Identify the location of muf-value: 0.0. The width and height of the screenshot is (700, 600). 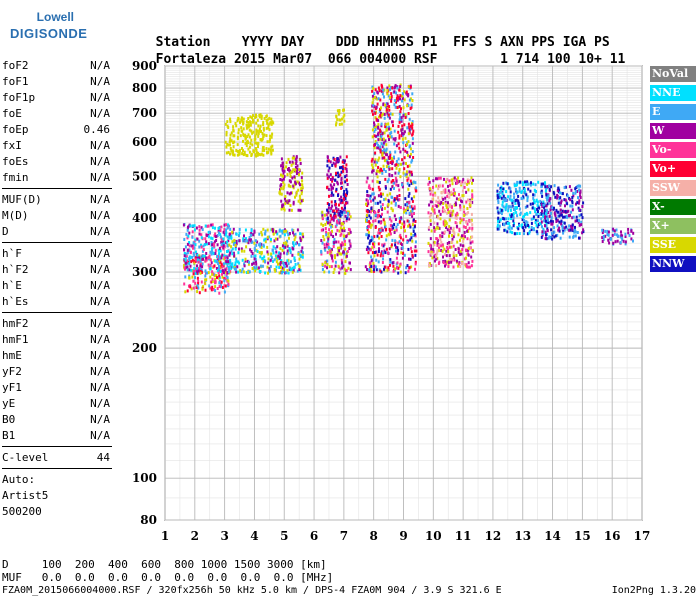
(51, 577).